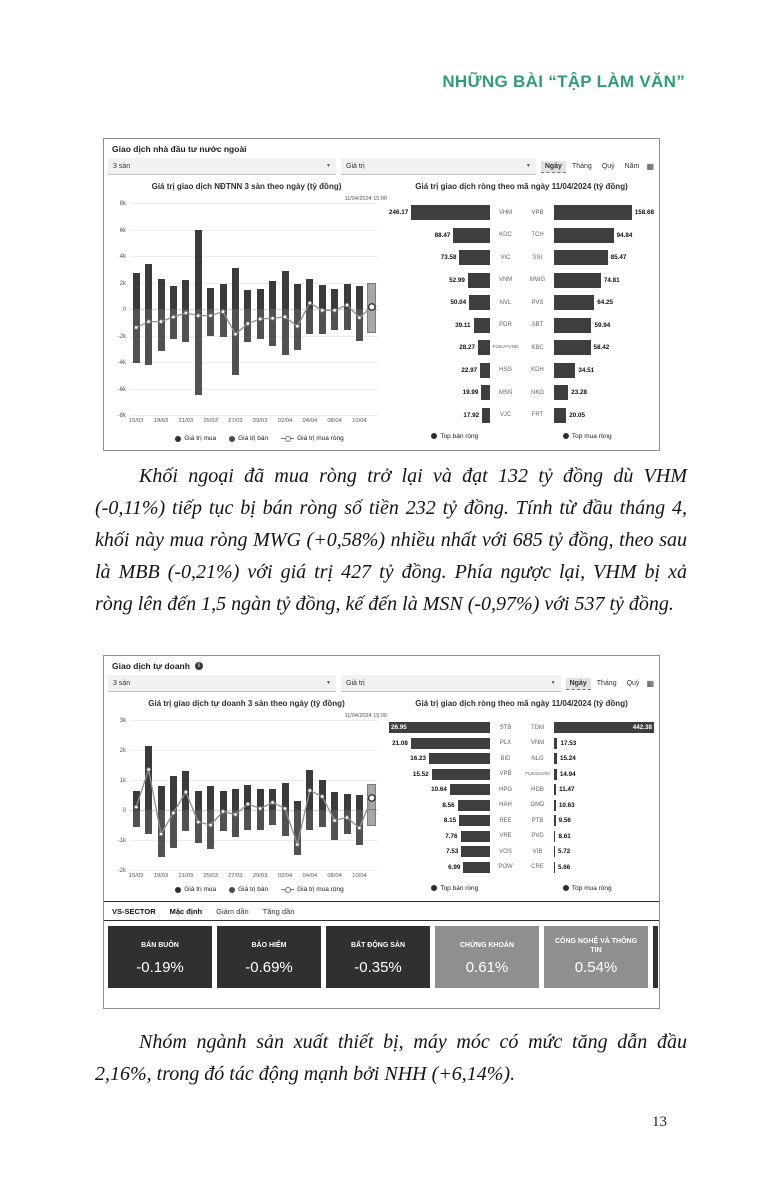 The width and height of the screenshot is (780, 1204). I want to click on sell-side: 16.23, so click(439, 758).